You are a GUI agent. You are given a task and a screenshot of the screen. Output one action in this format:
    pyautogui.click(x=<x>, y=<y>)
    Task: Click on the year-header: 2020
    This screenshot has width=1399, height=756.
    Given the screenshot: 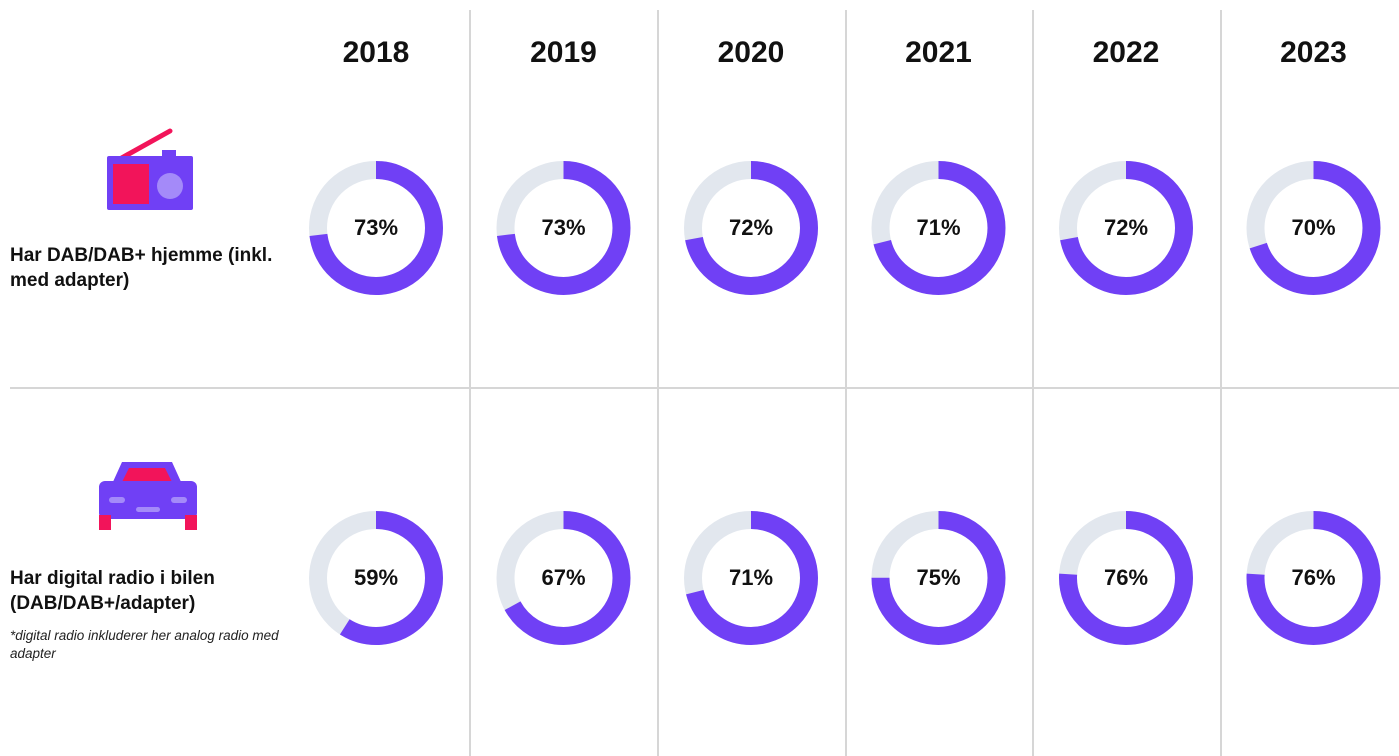 What is the action you would take?
    pyautogui.click(x=751, y=52)
    